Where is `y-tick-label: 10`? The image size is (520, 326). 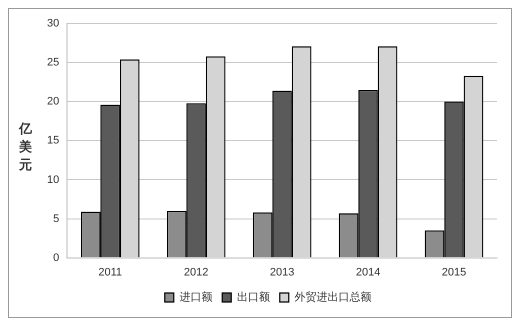
y-tick-label: 10 is located at coordinates (53, 180).